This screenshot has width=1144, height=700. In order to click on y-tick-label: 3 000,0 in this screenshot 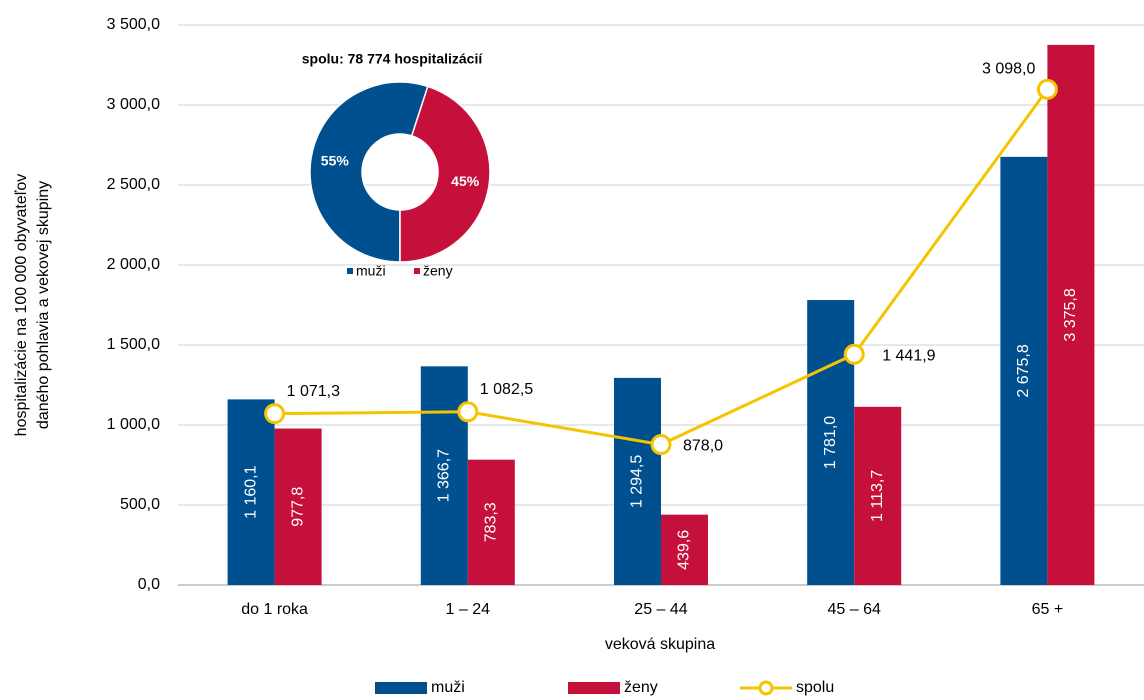, I will do `click(133, 104)`.